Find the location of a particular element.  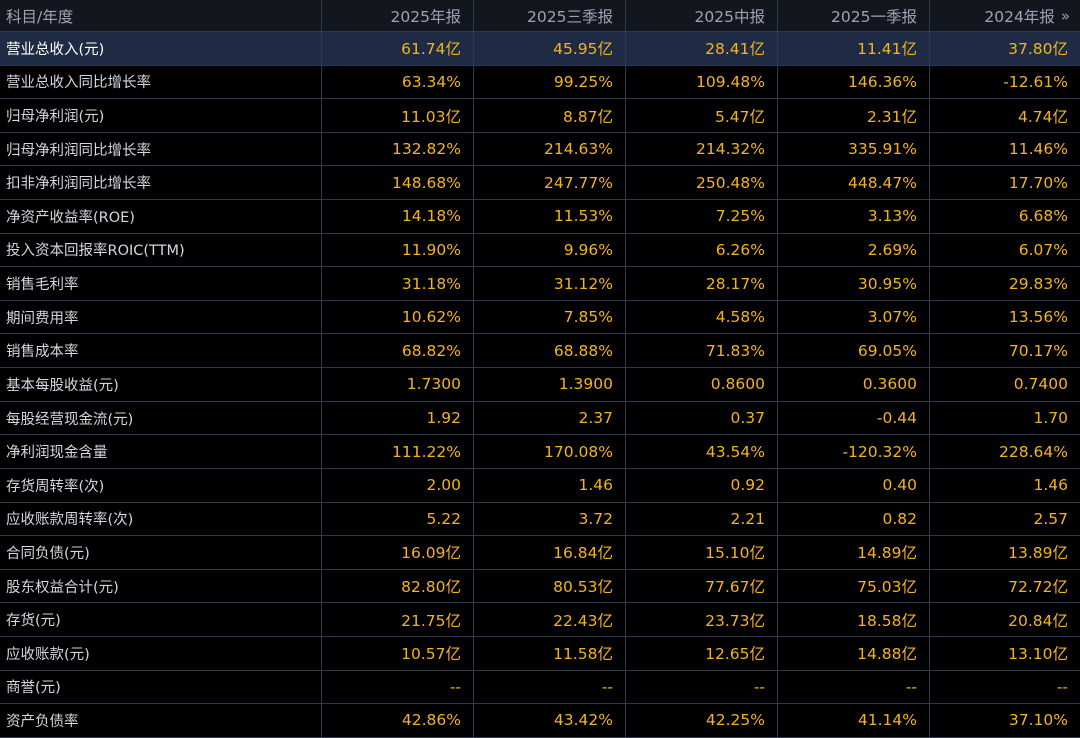

value-cell: 1.7300 is located at coordinates (398, 385).